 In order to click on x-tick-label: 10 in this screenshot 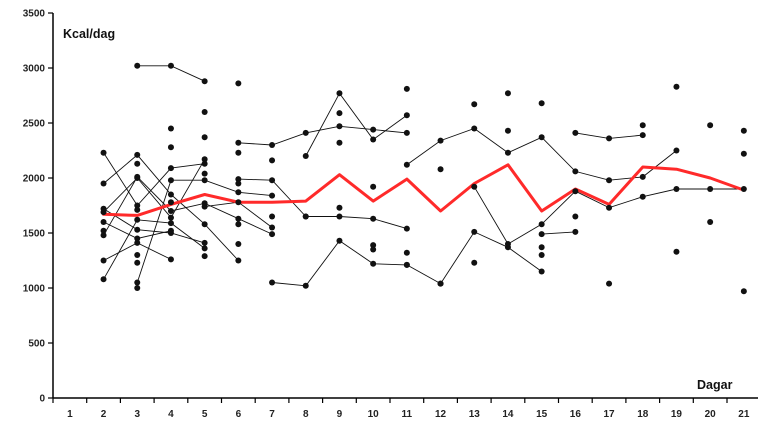, I will do `click(374, 414)`.